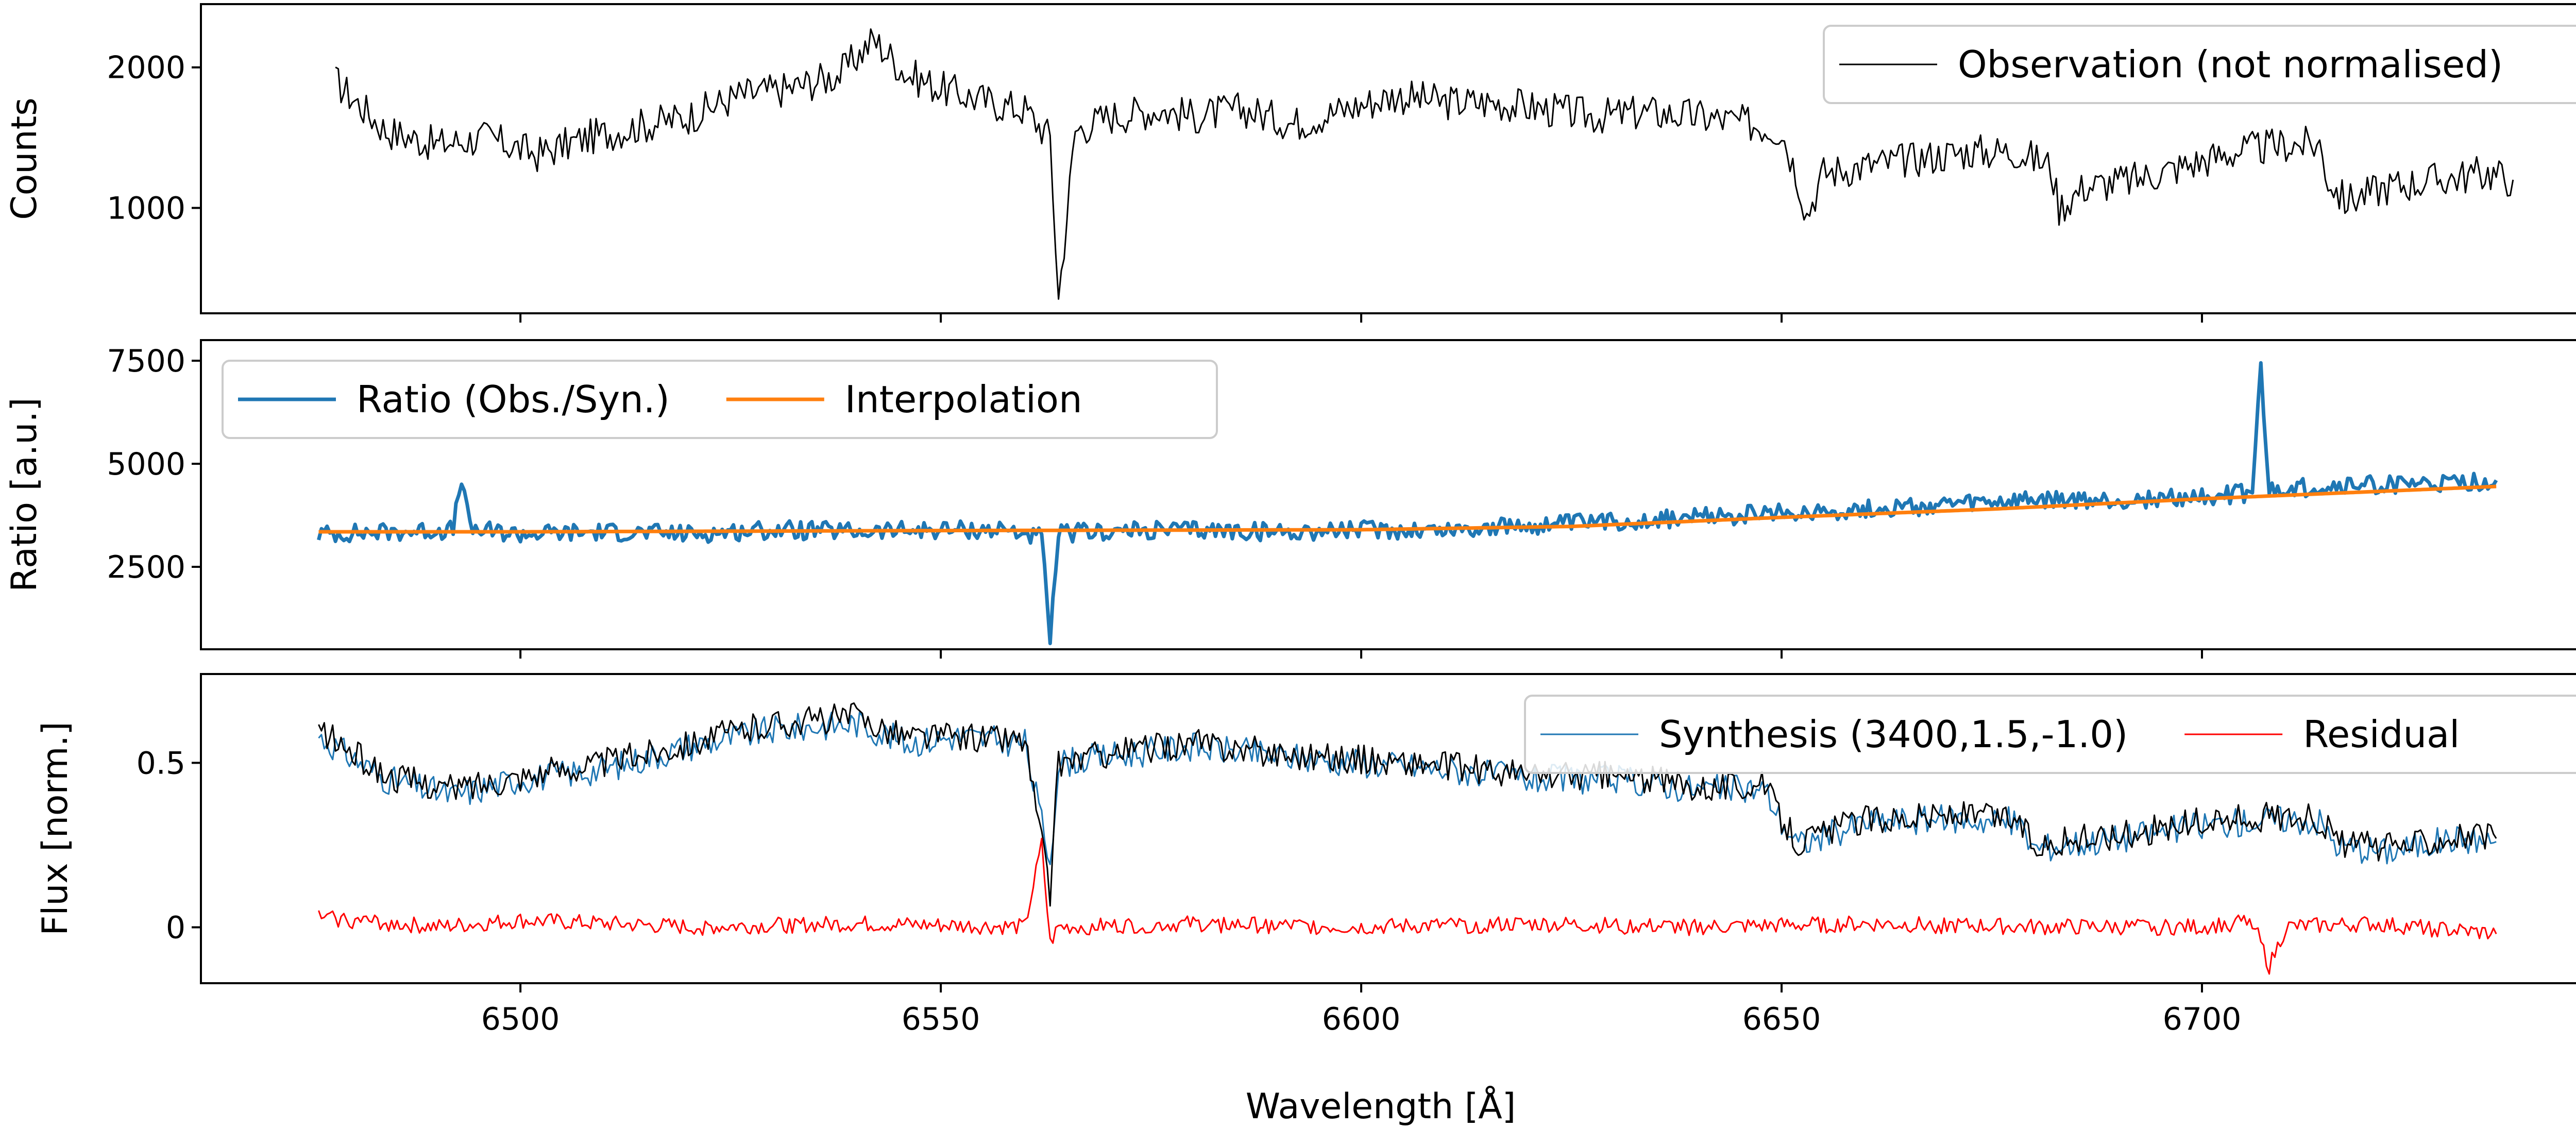  Describe the element at coordinates (2381, 734) in the screenshot. I see `legend-label: Residual` at that location.